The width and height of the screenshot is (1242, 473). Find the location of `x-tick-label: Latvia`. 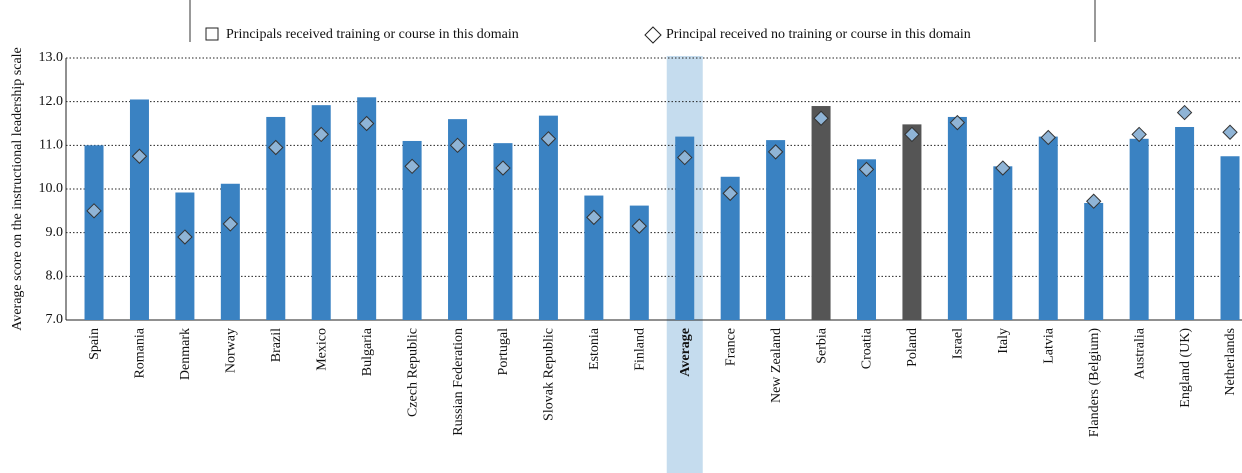

x-tick-label: Latvia is located at coordinates (1048, 345).